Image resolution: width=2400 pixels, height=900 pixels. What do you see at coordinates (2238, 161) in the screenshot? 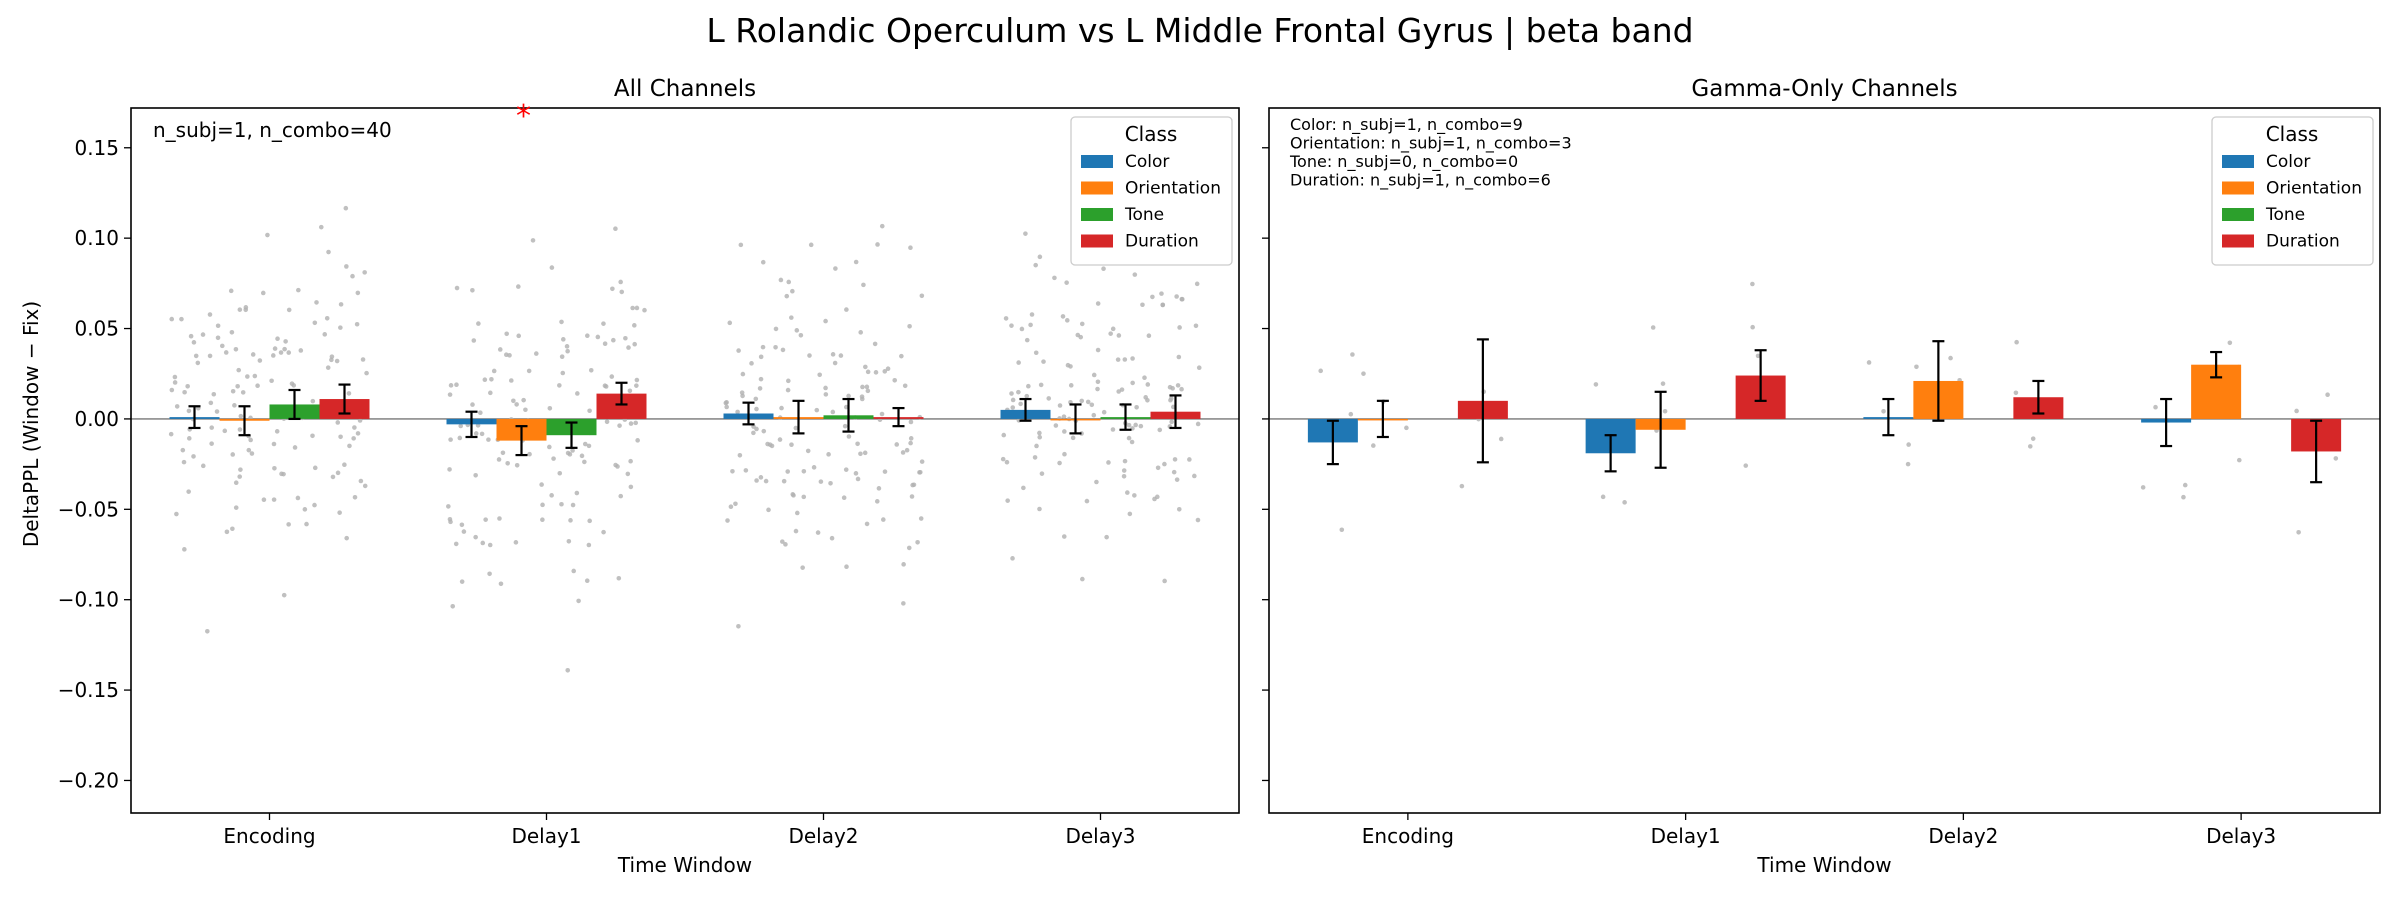
I see `legend-swatch-color` at bounding box center [2238, 161].